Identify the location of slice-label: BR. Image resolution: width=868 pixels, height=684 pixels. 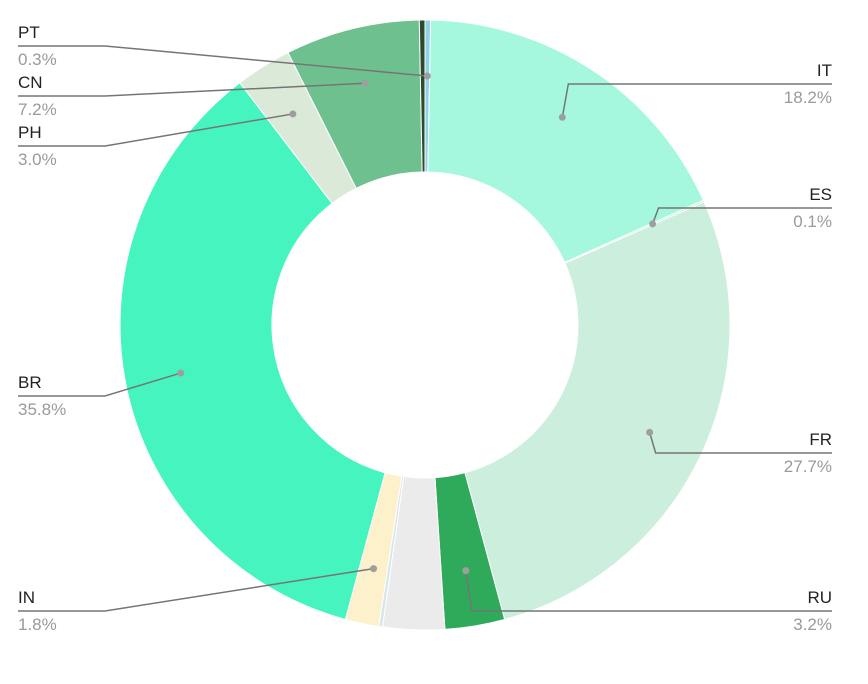
(30, 382).